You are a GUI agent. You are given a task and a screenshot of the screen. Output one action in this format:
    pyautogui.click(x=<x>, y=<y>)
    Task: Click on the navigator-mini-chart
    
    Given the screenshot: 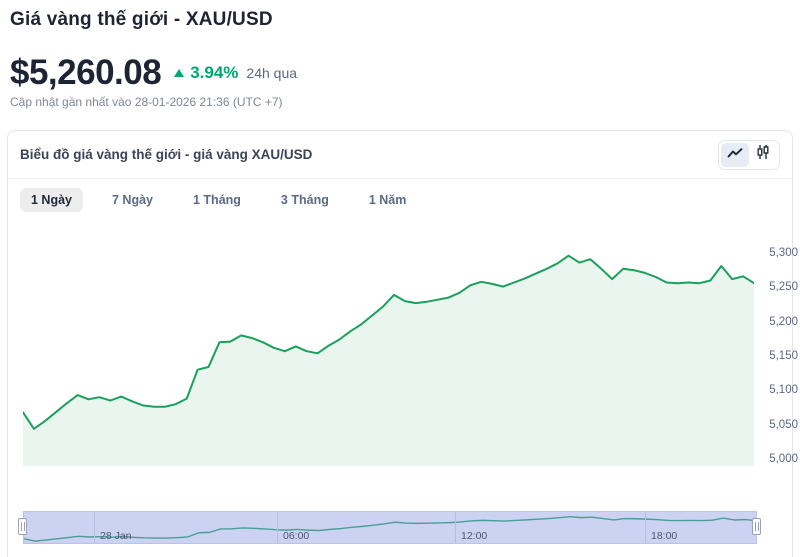 What is the action you would take?
    pyautogui.click(x=390, y=528)
    